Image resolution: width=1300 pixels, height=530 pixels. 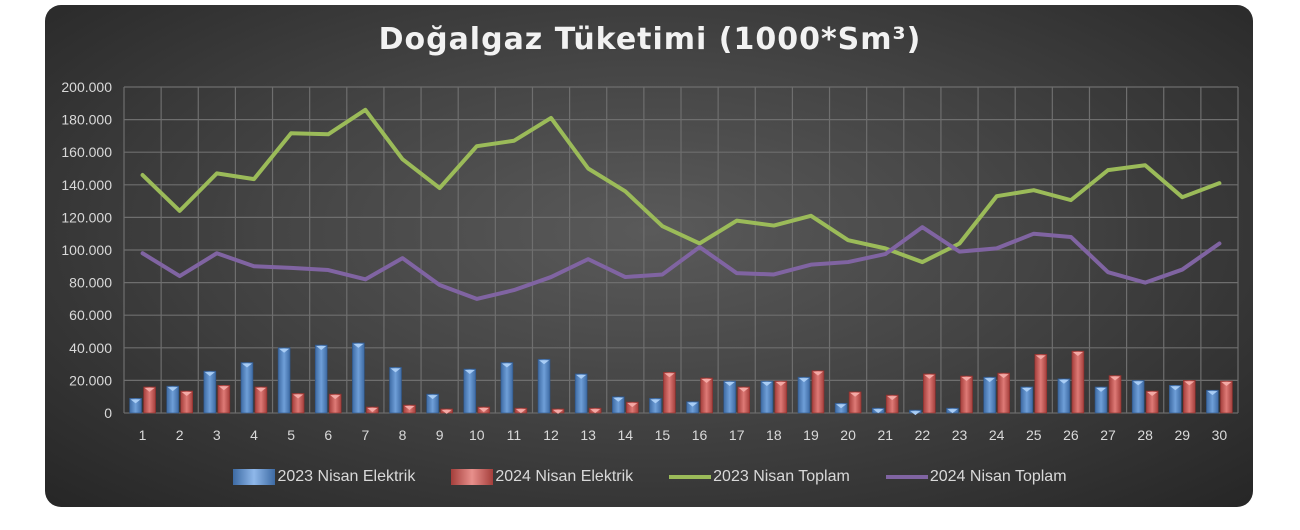 What do you see at coordinates (848, 435) in the screenshot?
I see `x-tick-label: 20` at bounding box center [848, 435].